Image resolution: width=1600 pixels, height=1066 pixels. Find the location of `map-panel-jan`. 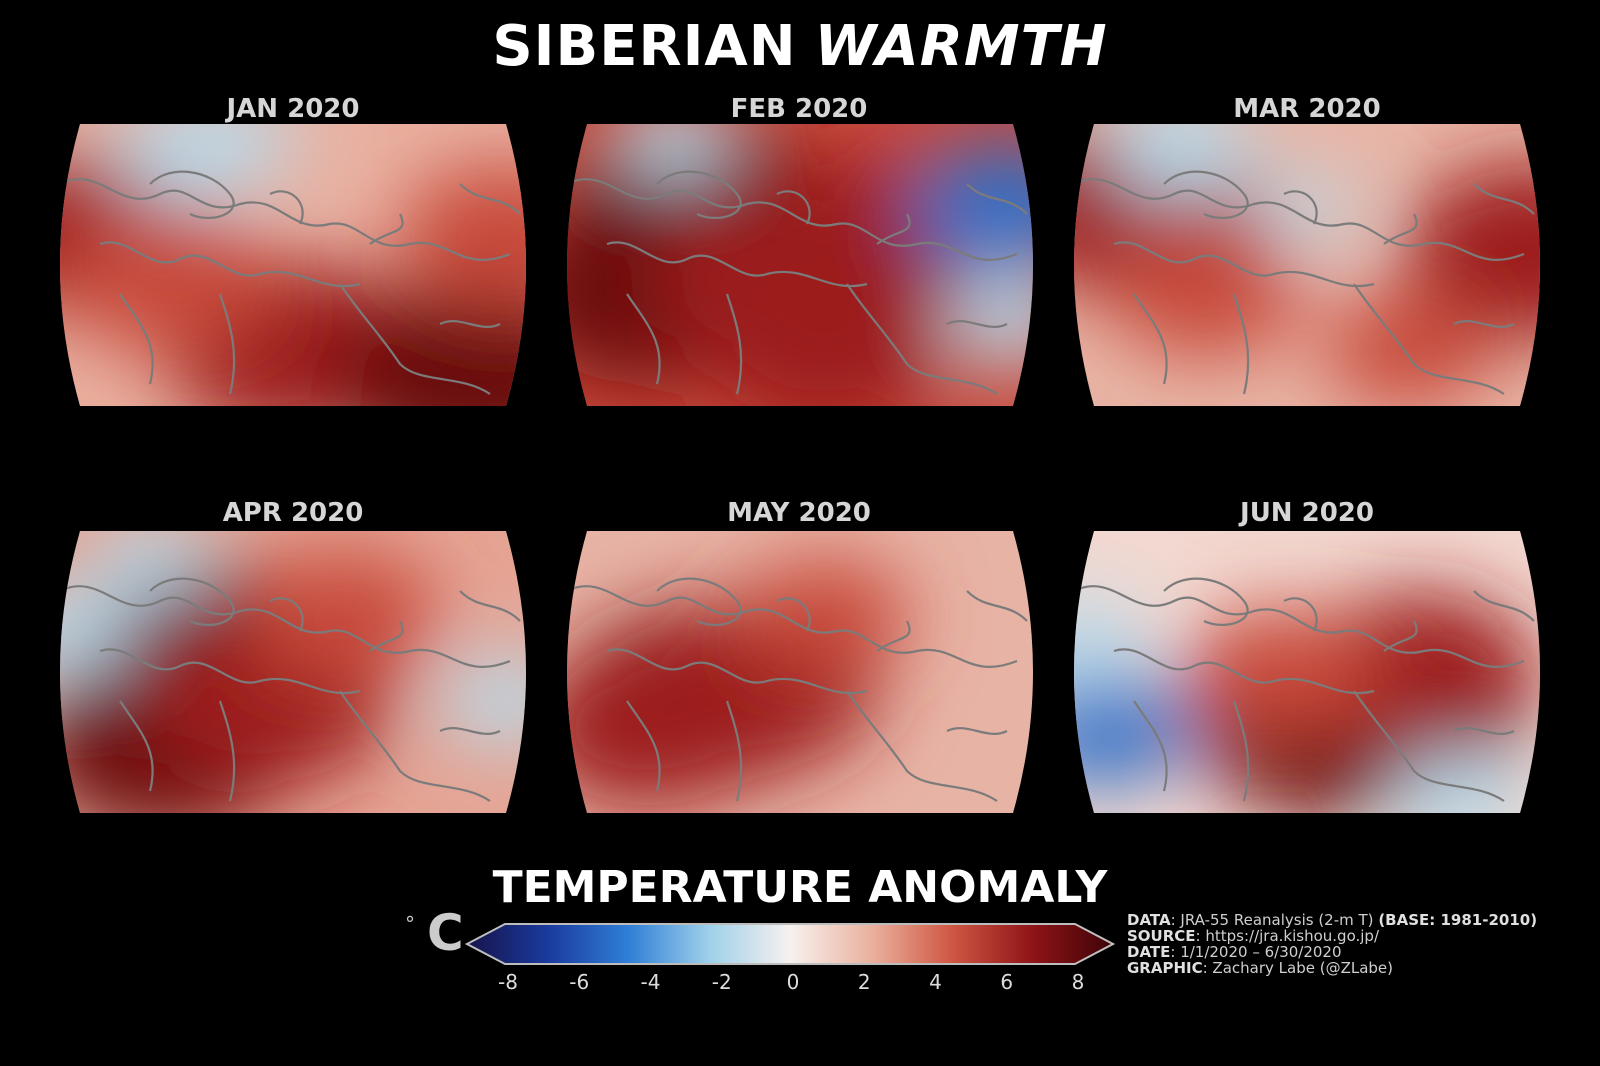

map-panel-jan is located at coordinates (293, 265).